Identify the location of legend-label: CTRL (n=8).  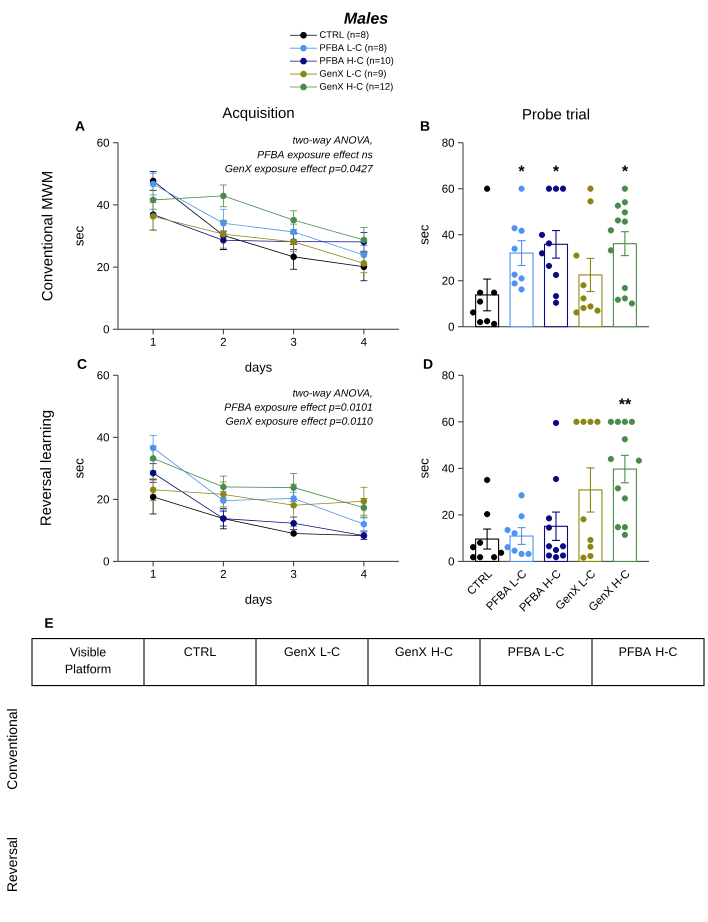
(344, 35).